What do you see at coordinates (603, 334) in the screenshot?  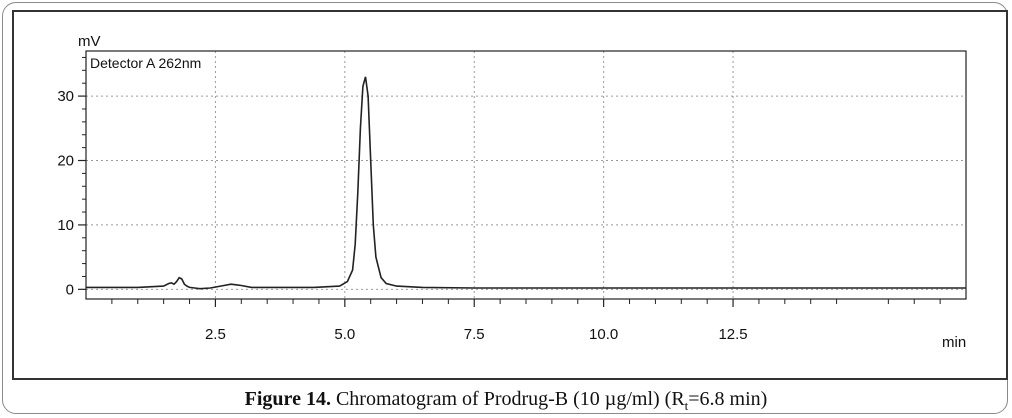 I see `x-tick-label: 10.0` at bounding box center [603, 334].